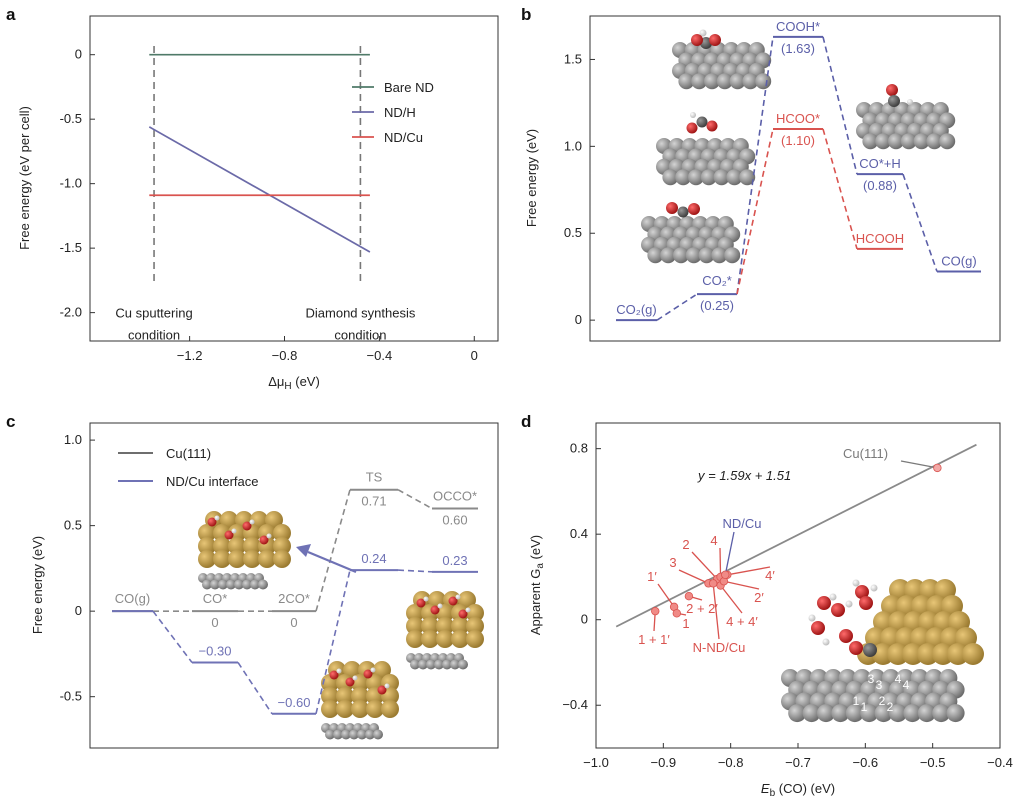 The width and height of the screenshot is (1032, 809). What do you see at coordinates (11, 14) in the screenshot?
I see `panel-a-letter: a` at bounding box center [11, 14].